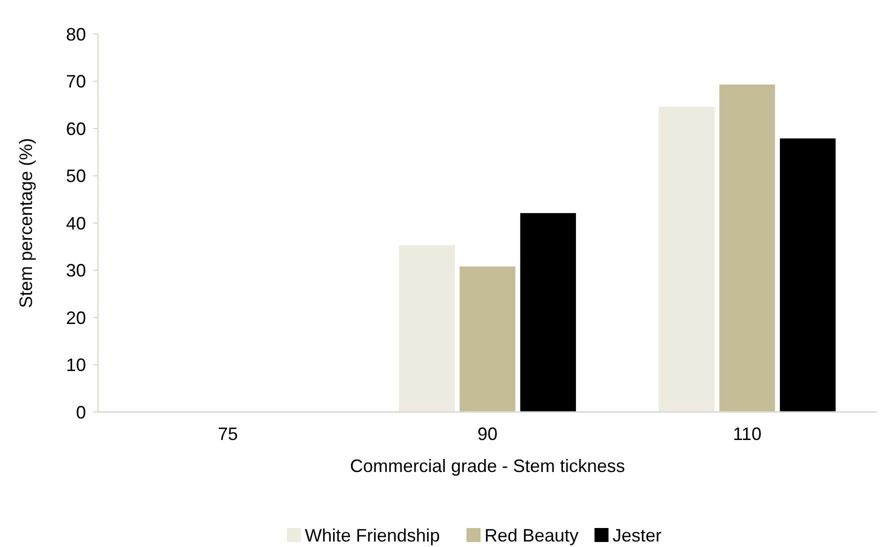  I want to click on legend-label: White Friendship, so click(372, 535).